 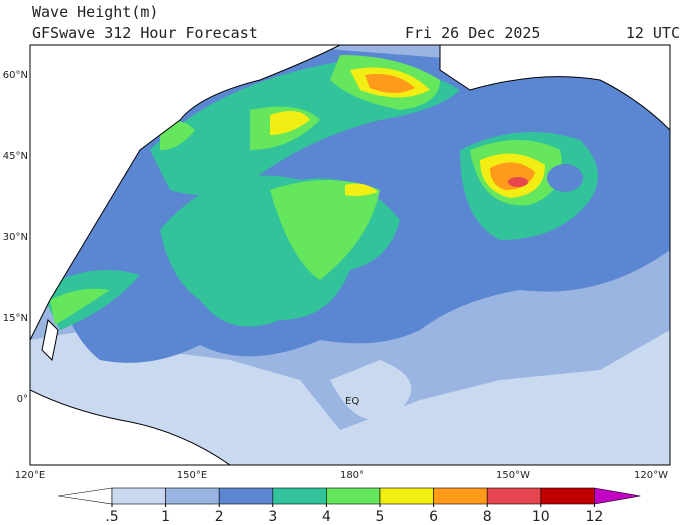 I want to click on lat-label: 0°, so click(x=22, y=399).